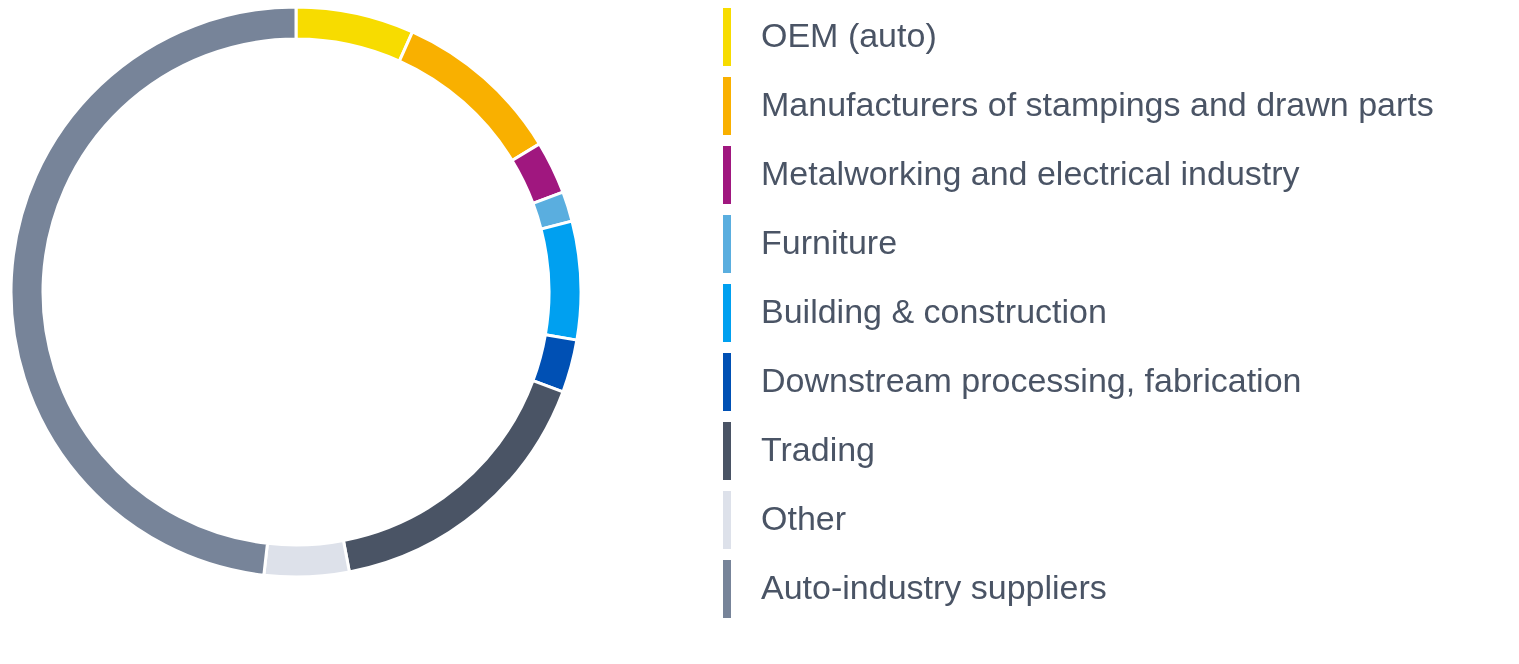  Describe the element at coordinates (1097, 104) in the screenshot. I see `legend-label: Manufacturers of stampings and drawn parts` at that location.